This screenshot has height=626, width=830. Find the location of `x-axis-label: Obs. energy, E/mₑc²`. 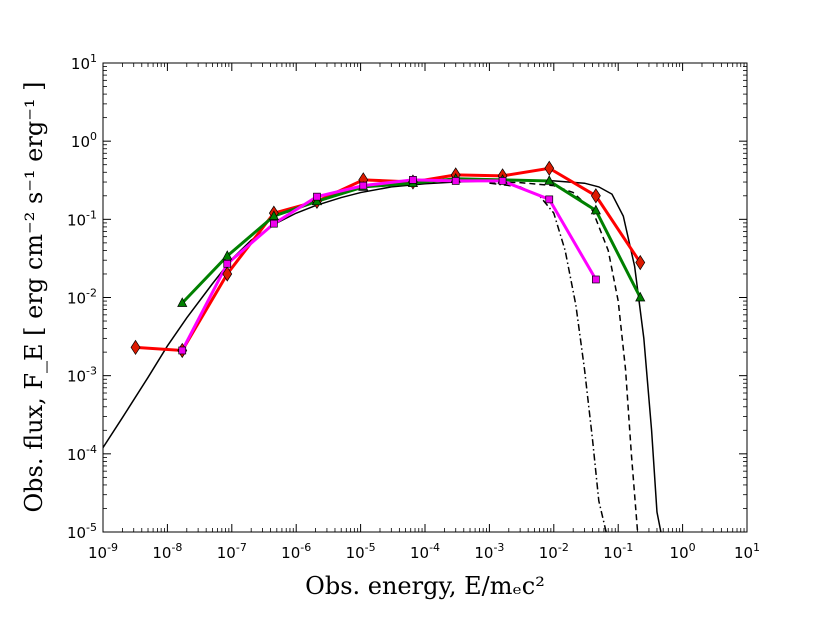

x-axis-label: Obs. energy, E/mₑc² is located at coordinates (425, 586).